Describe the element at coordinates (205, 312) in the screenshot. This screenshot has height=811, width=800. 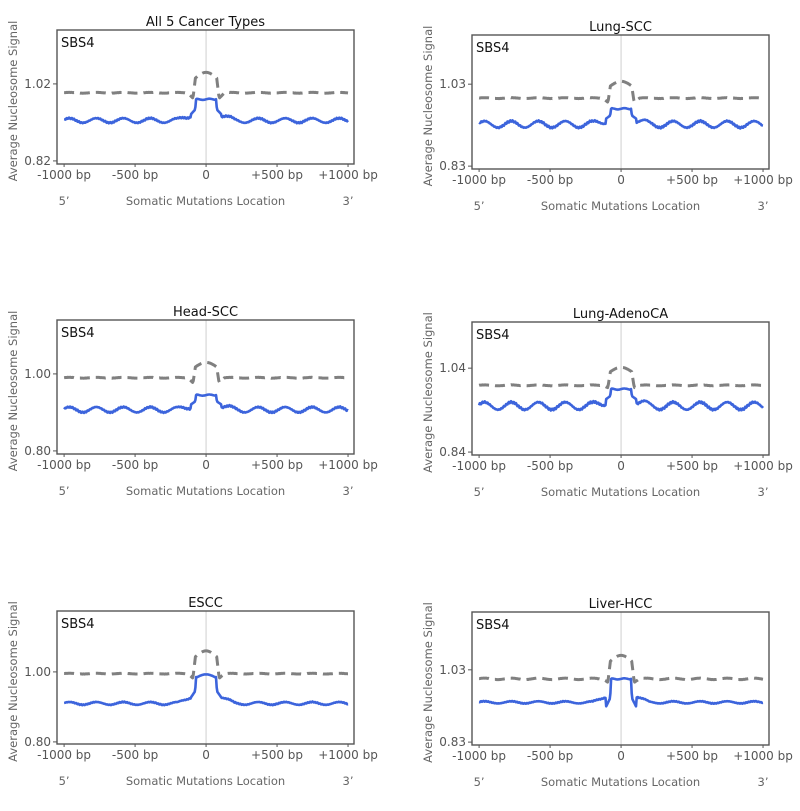
I see `panel-title: Head-SCC` at that location.